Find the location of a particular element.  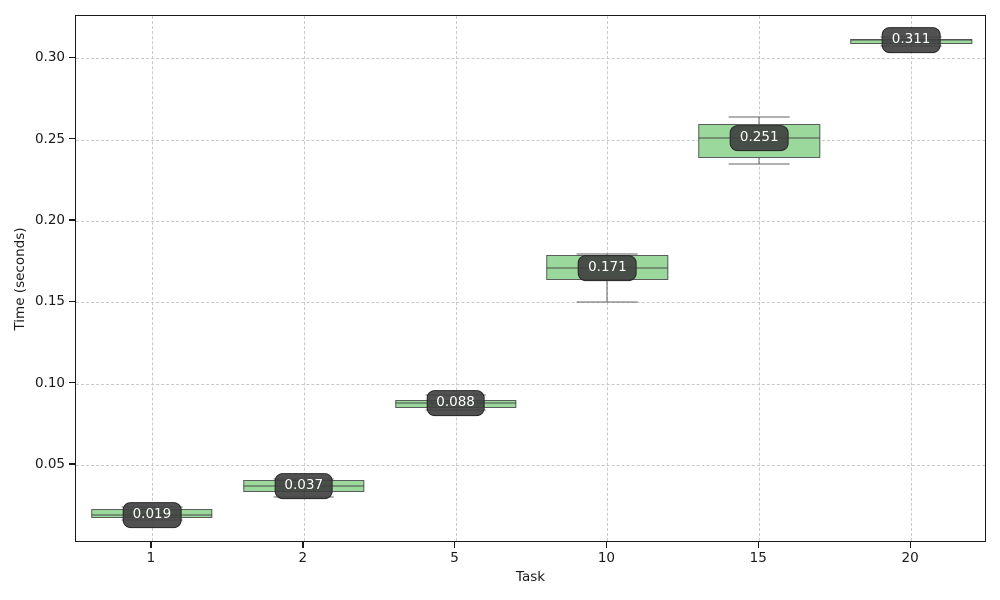

box-value-label: 0.019 is located at coordinates (152, 515).